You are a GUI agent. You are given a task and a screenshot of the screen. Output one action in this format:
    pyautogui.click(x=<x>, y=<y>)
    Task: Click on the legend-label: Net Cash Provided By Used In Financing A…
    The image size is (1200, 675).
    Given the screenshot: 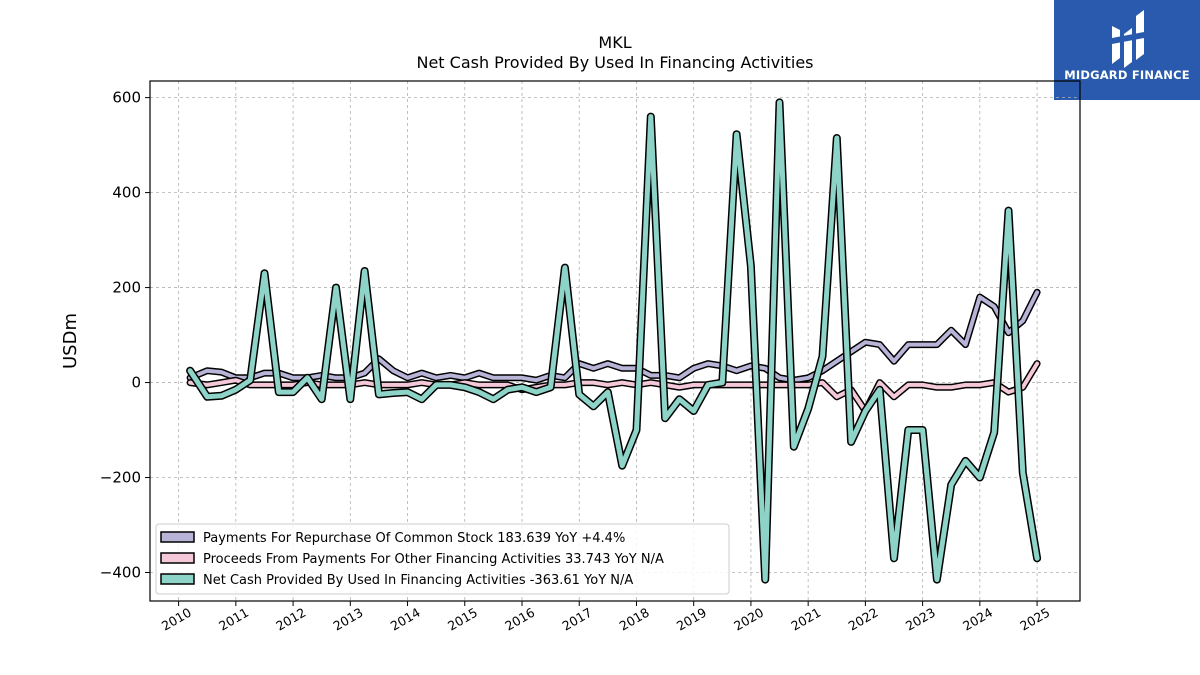 What is the action you would take?
    pyautogui.click(x=418, y=580)
    